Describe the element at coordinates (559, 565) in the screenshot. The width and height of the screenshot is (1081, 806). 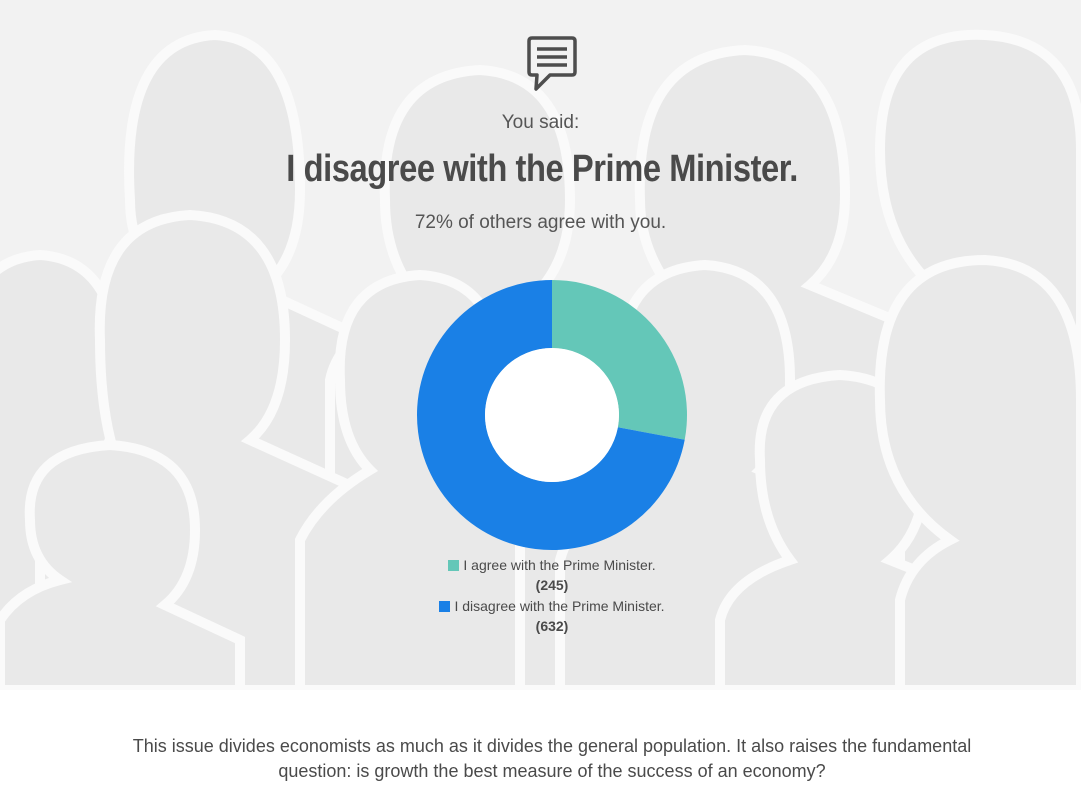
I see `legend-label-agree: I agree with the Prime Minister.` at that location.